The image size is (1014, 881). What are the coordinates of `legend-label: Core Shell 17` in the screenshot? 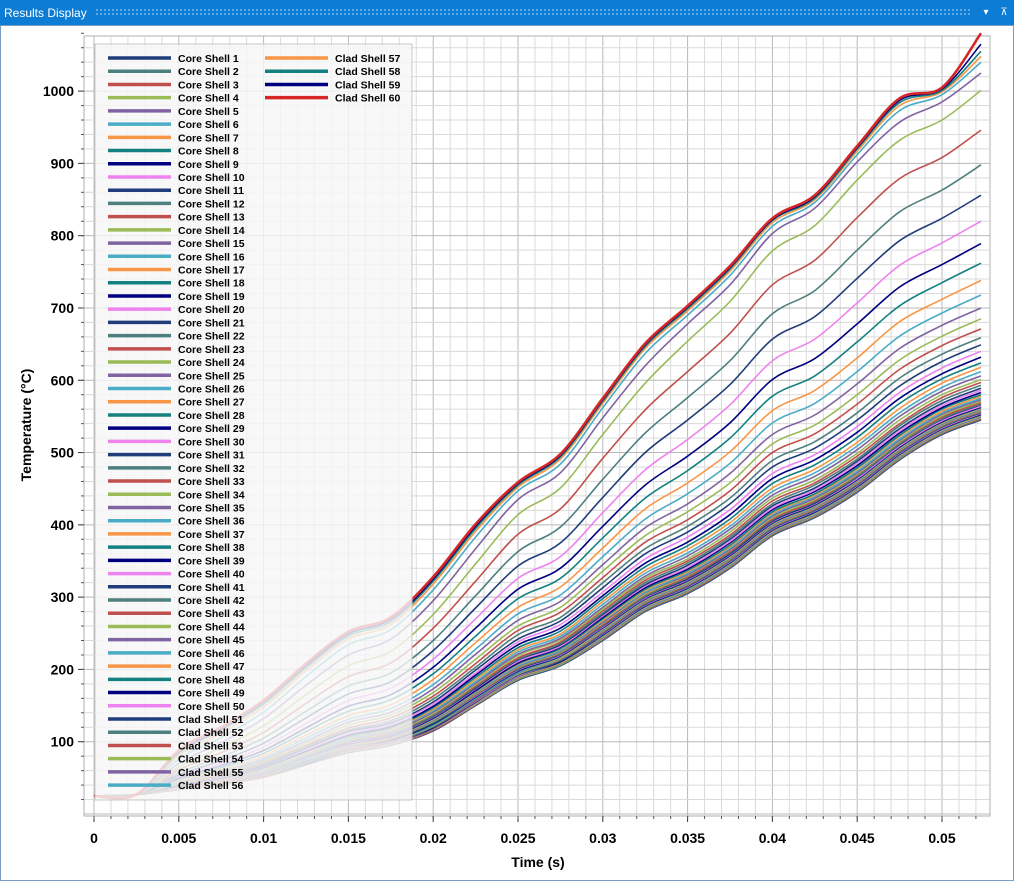 It's located at (211, 271).